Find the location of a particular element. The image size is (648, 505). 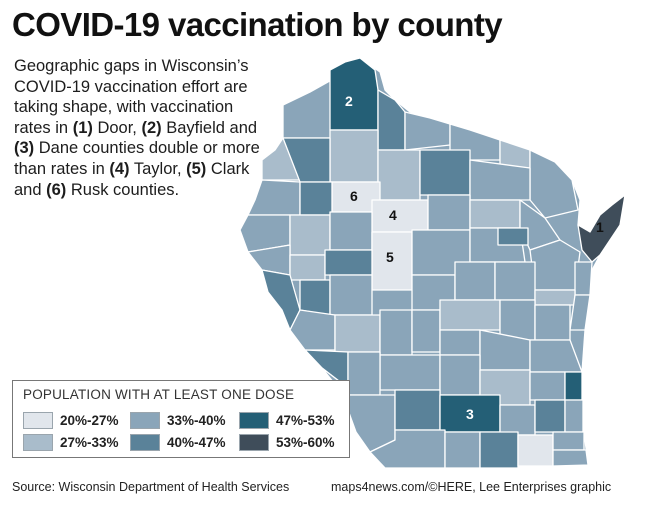

num-6: (6) is located at coordinates (56, 189).